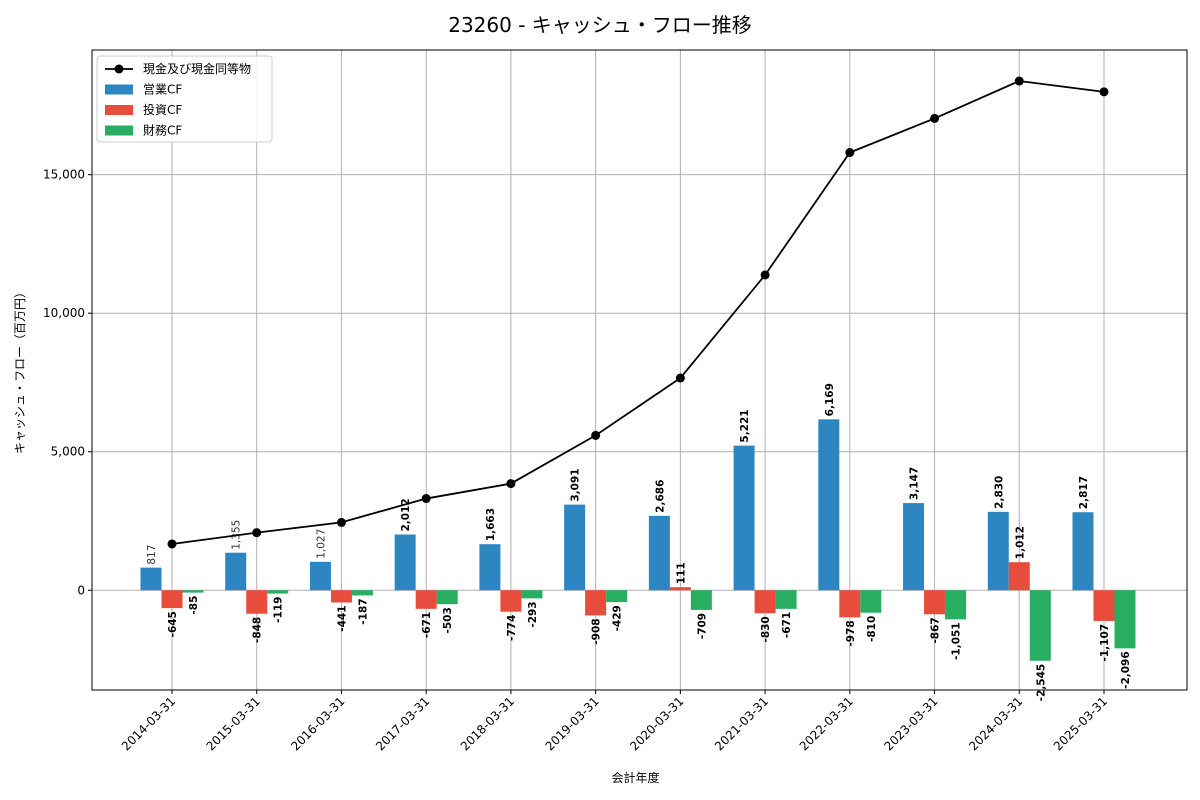 The image size is (1200, 800). I want to click on bar-label: -830, so click(766, 629).